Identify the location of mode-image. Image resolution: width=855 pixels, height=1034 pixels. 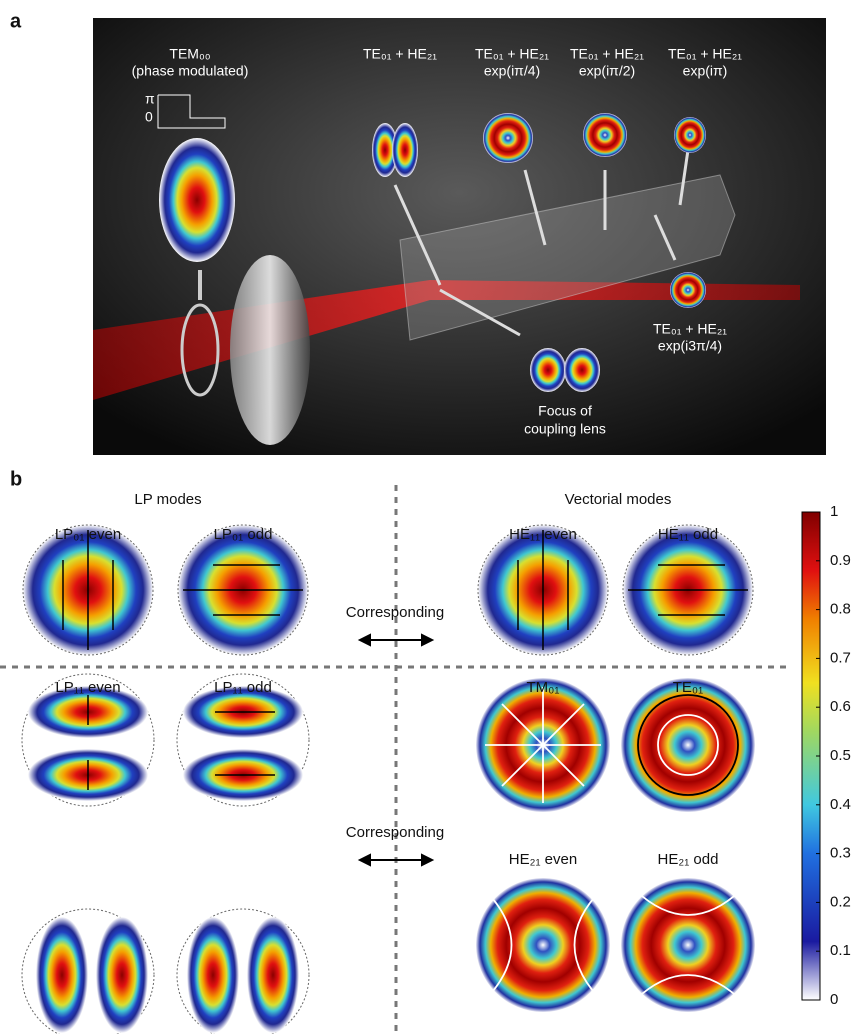
(197, 200).